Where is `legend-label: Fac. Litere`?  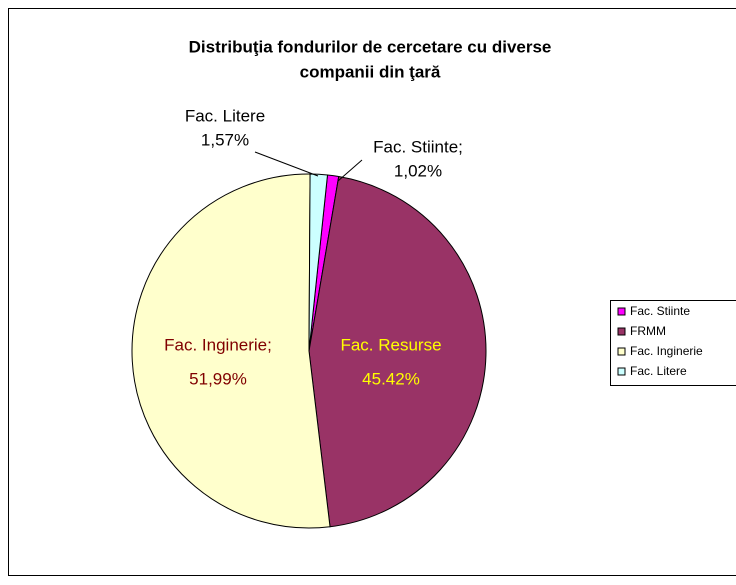
legend-label: Fac. Litere is located at coordinates (658, 371).